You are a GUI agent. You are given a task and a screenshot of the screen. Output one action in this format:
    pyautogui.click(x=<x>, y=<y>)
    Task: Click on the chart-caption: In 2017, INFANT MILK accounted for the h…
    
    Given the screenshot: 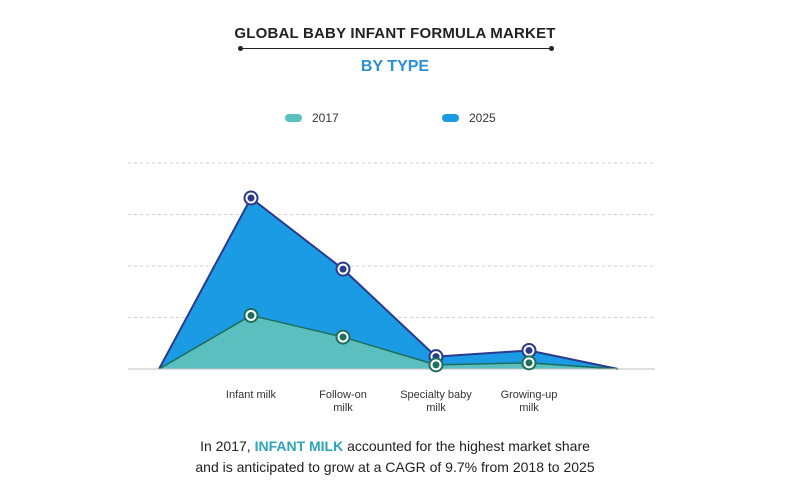 What is the action you would take?
    pyautogui.click(x=395, y=457)
    